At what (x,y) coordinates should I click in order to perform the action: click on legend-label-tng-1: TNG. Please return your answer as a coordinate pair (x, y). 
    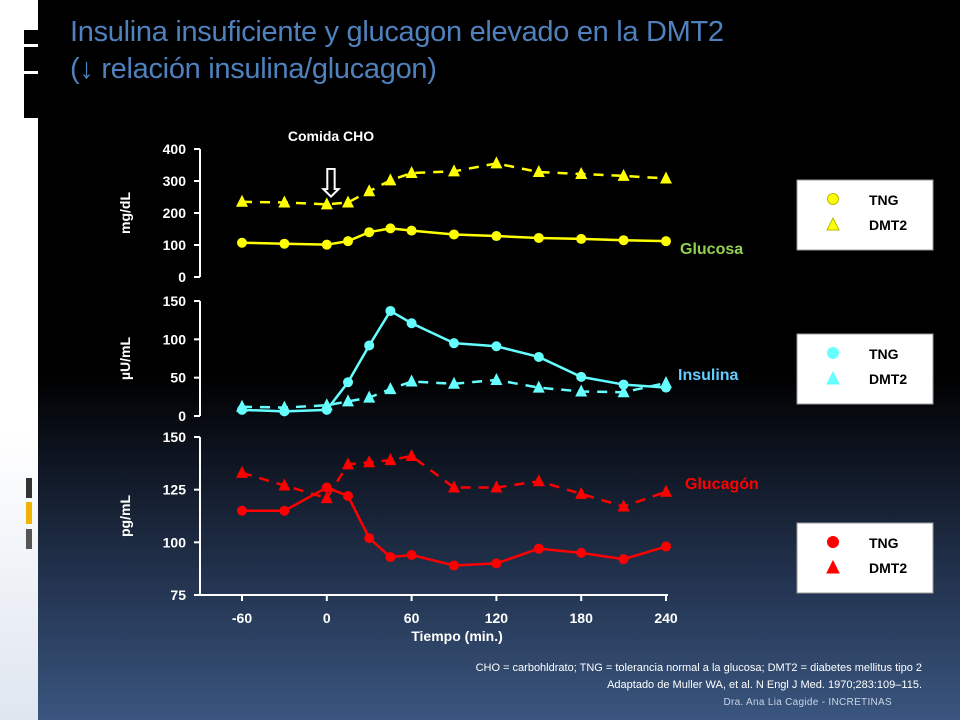
    Looking at the image, I should click on (884, 354).